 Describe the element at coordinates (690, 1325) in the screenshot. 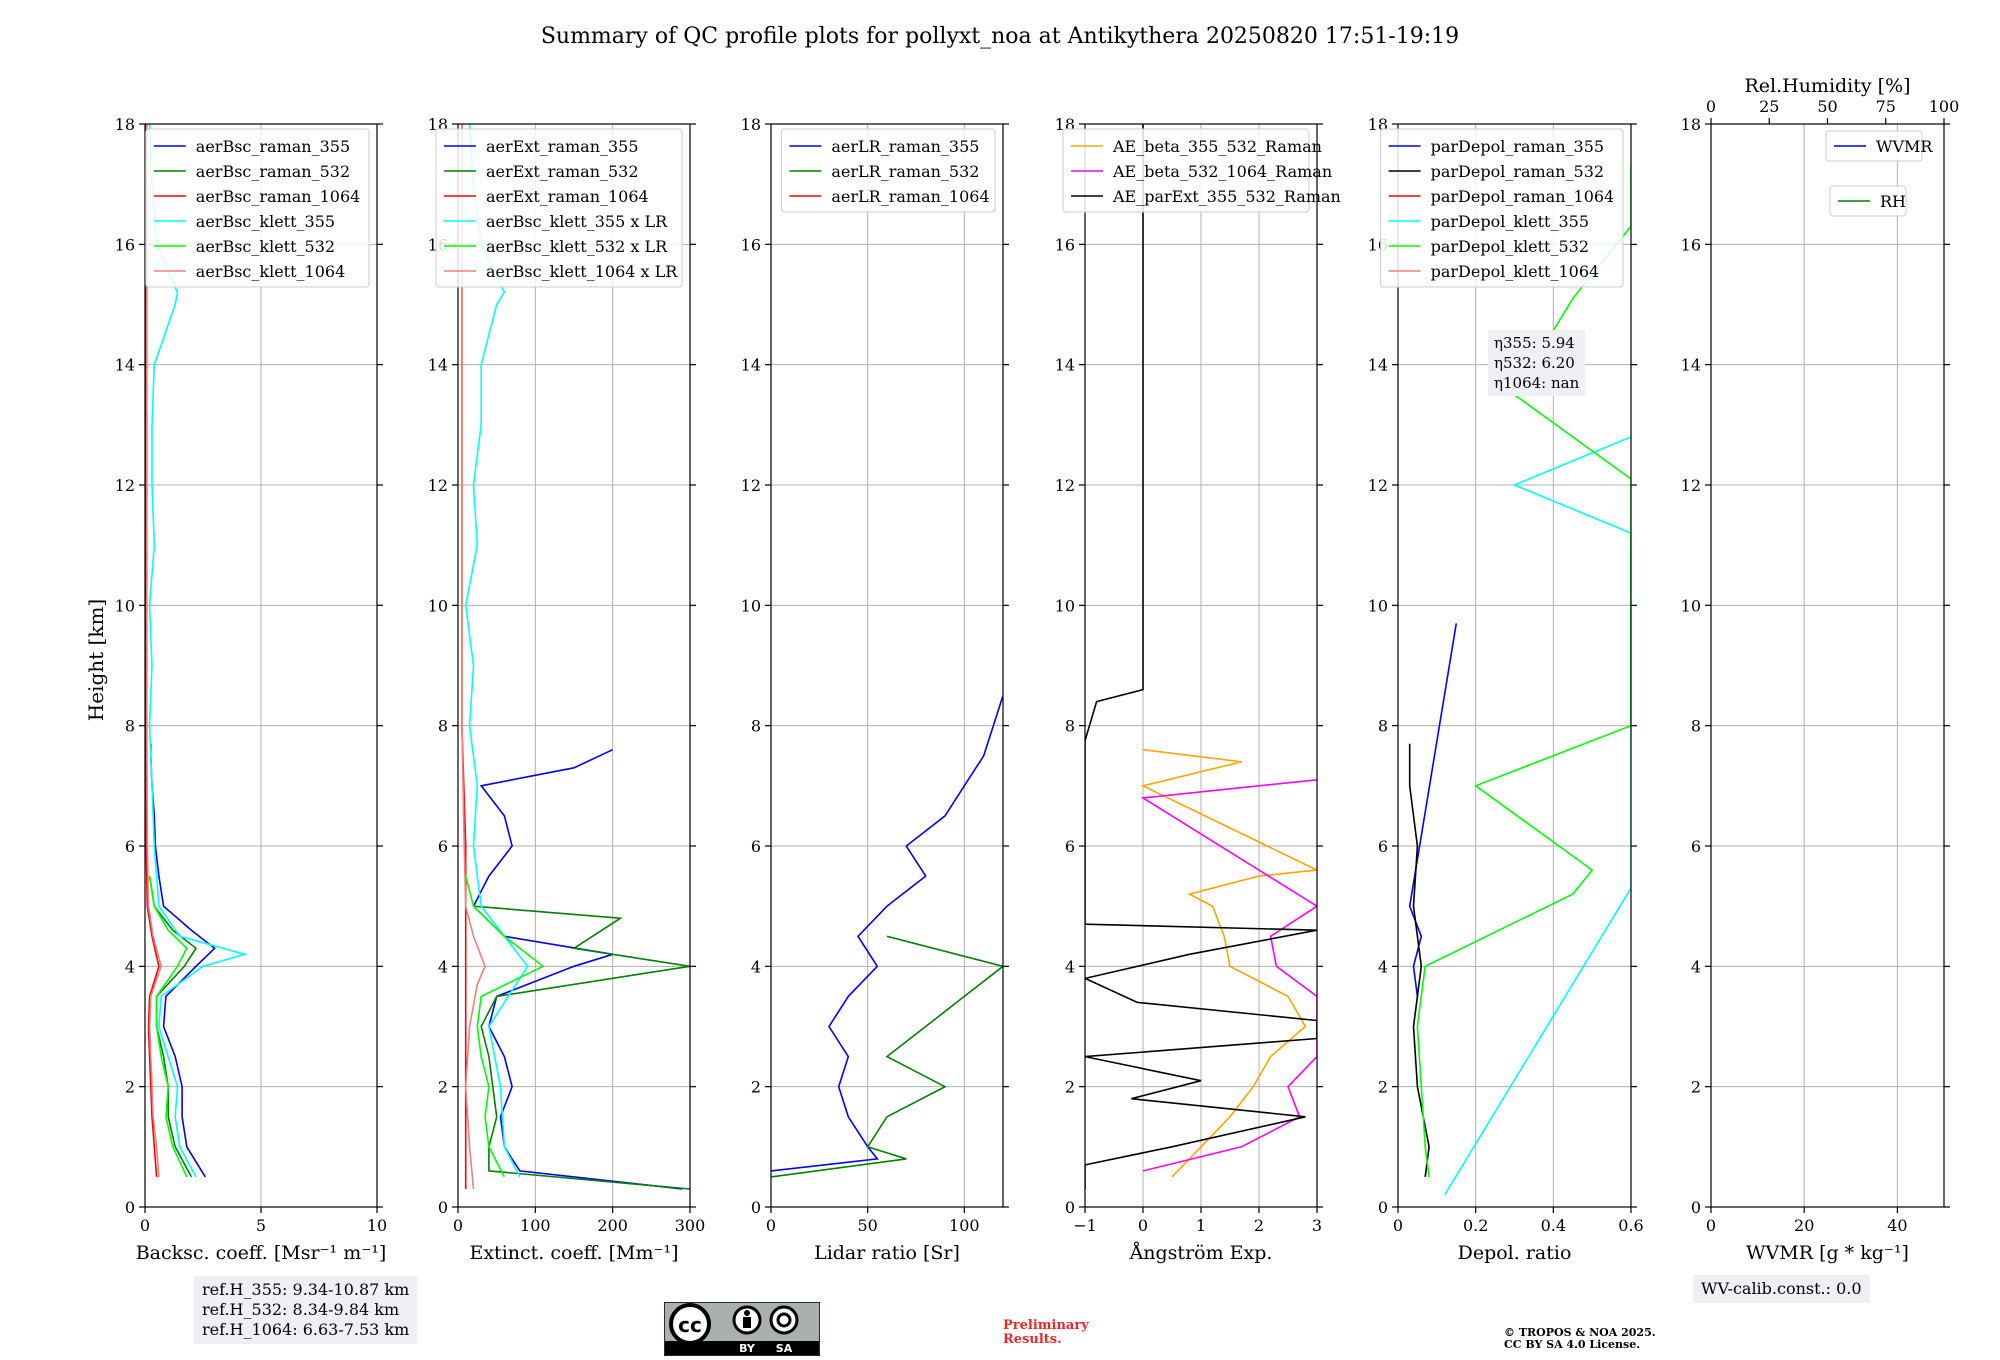

I see `cc-logo-text: cc` at that location.